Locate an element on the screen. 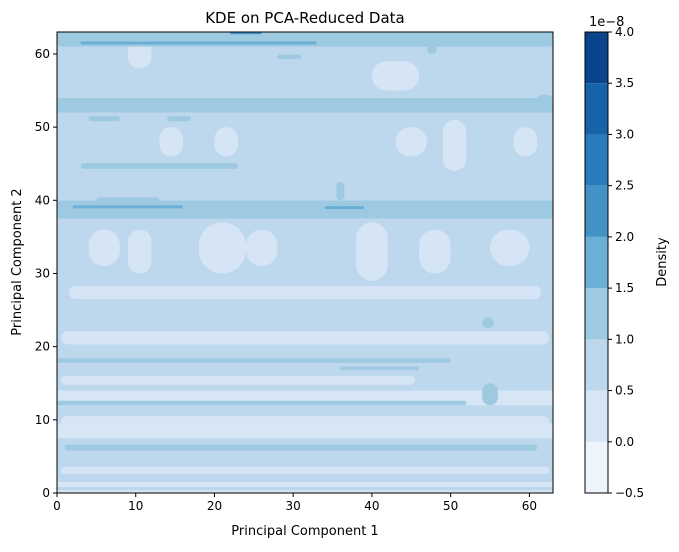  colorbar-frame is located at coordinates (596, 262).